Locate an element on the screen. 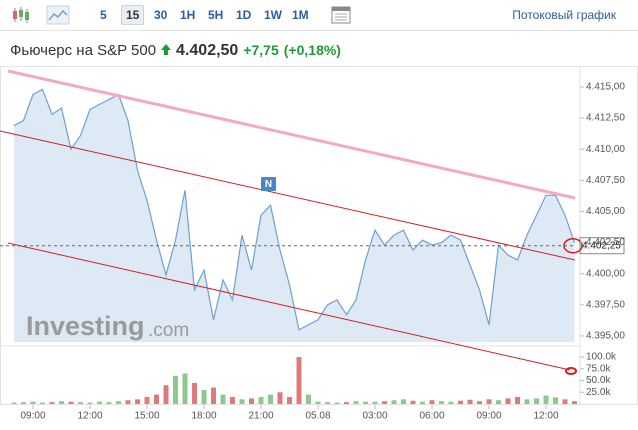  interval-button: 5 is located at coordinates (103, 15).